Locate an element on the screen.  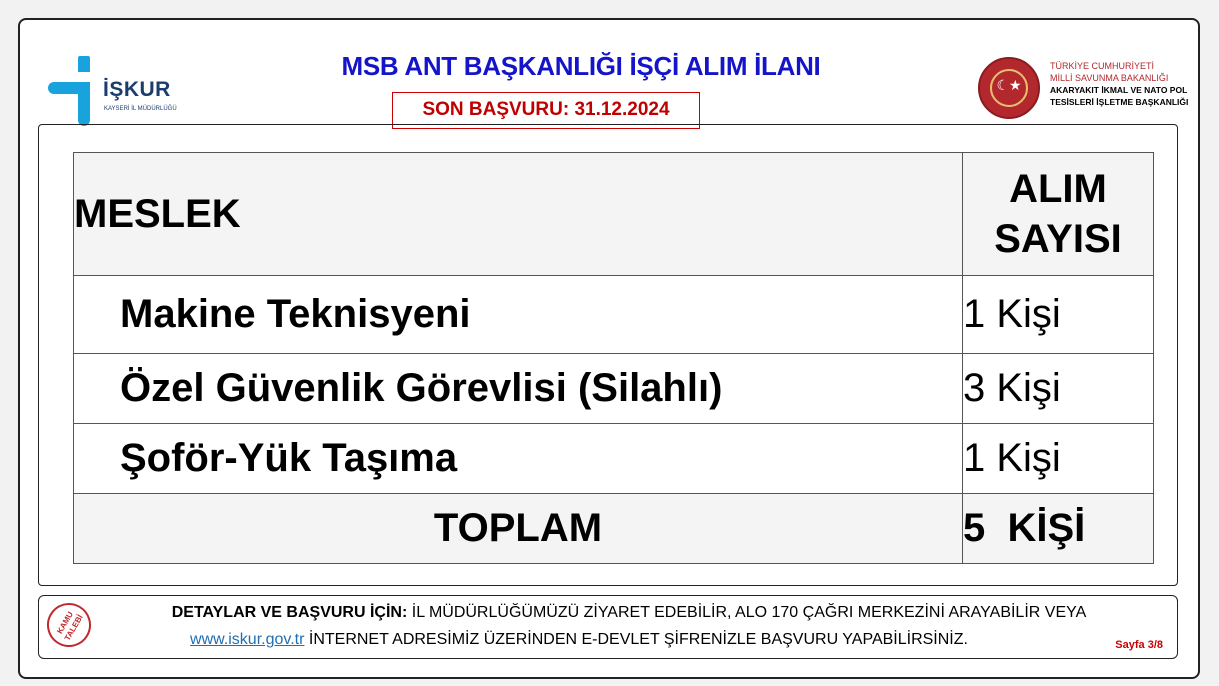
total-value: 5 KİŞİ is located at coordinates (1058, 528).